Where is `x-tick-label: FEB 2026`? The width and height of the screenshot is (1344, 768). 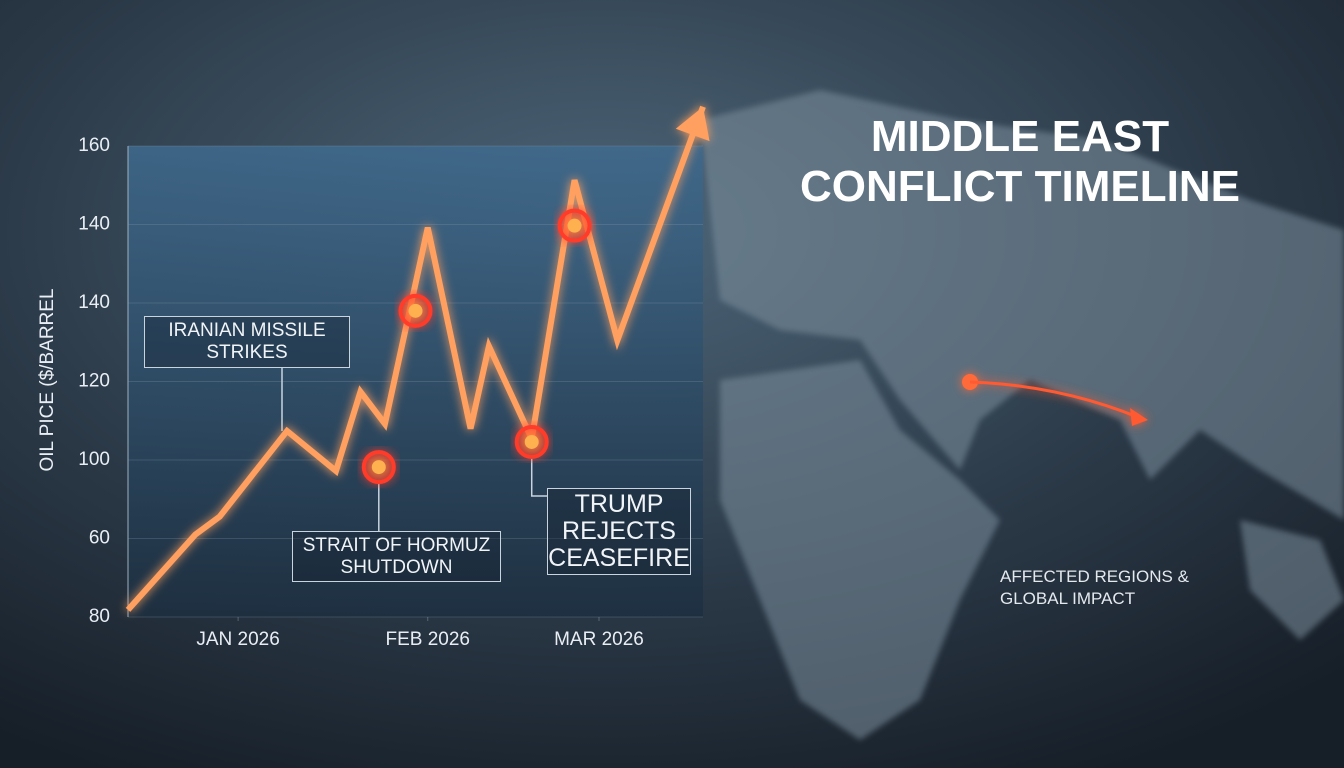 x-tick-label: FEB 2026 is located at coordinates (427, 639).